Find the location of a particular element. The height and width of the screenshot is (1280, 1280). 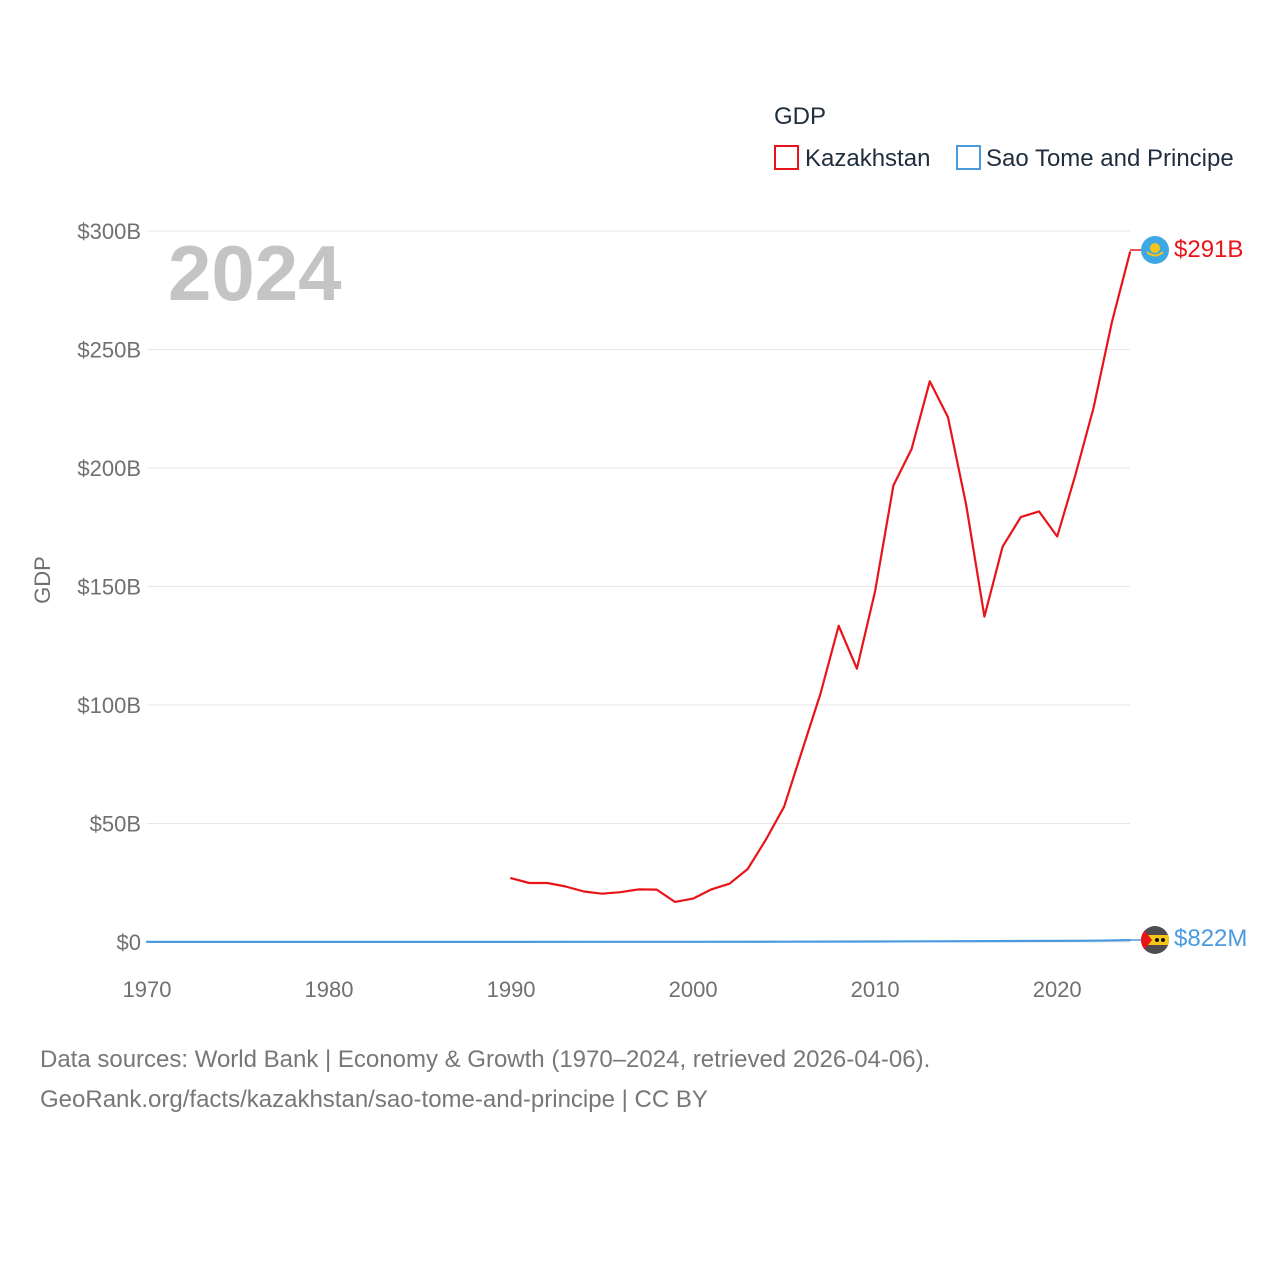

year-watermark: 2024 is located at coordinates (255, 273).